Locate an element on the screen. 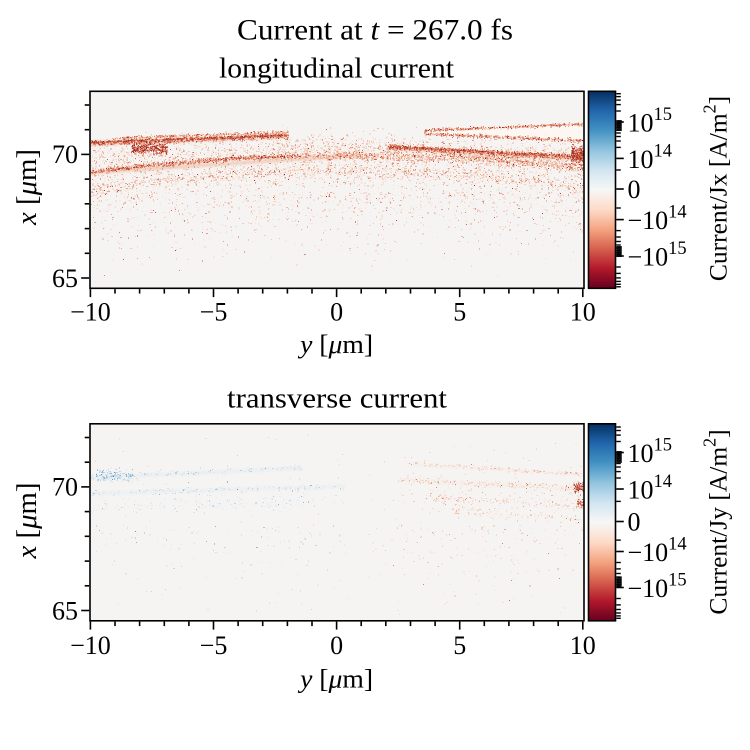 The width and height of the screenshot is (750, 750). svg-text: transverse current is located at coordinates (337, 399).